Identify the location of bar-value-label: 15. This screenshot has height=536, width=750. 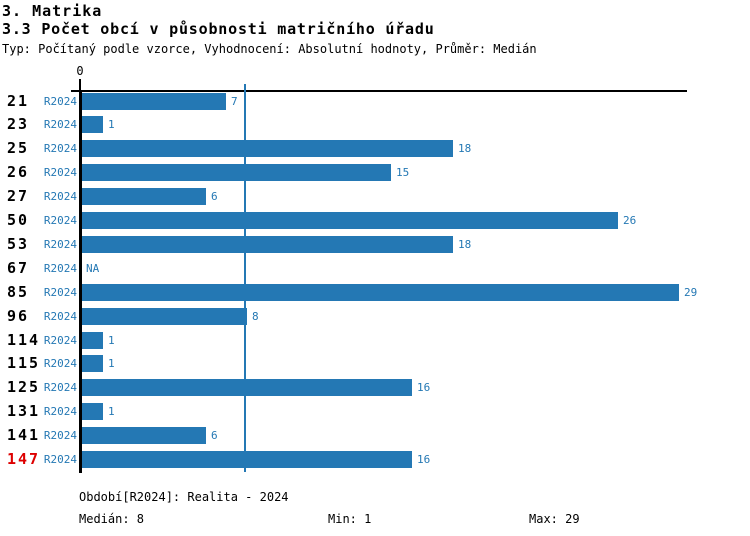
(403, 173).